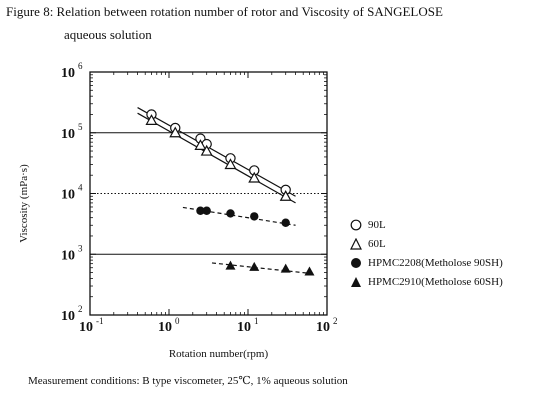 The height and width of the screenshot is (404, 550). Describe the element at coordinates (256, 321) in the screenshot. I see `x-tick-exponent: 1` at that location.